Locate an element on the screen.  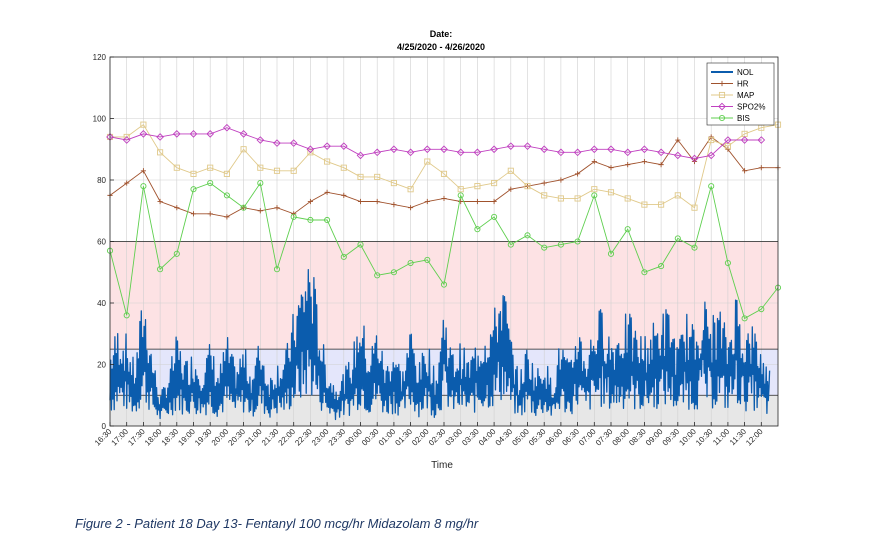
chart-title-line2: 4/25/2020 - 4/26/2020 is located at coordinates (441, 47).